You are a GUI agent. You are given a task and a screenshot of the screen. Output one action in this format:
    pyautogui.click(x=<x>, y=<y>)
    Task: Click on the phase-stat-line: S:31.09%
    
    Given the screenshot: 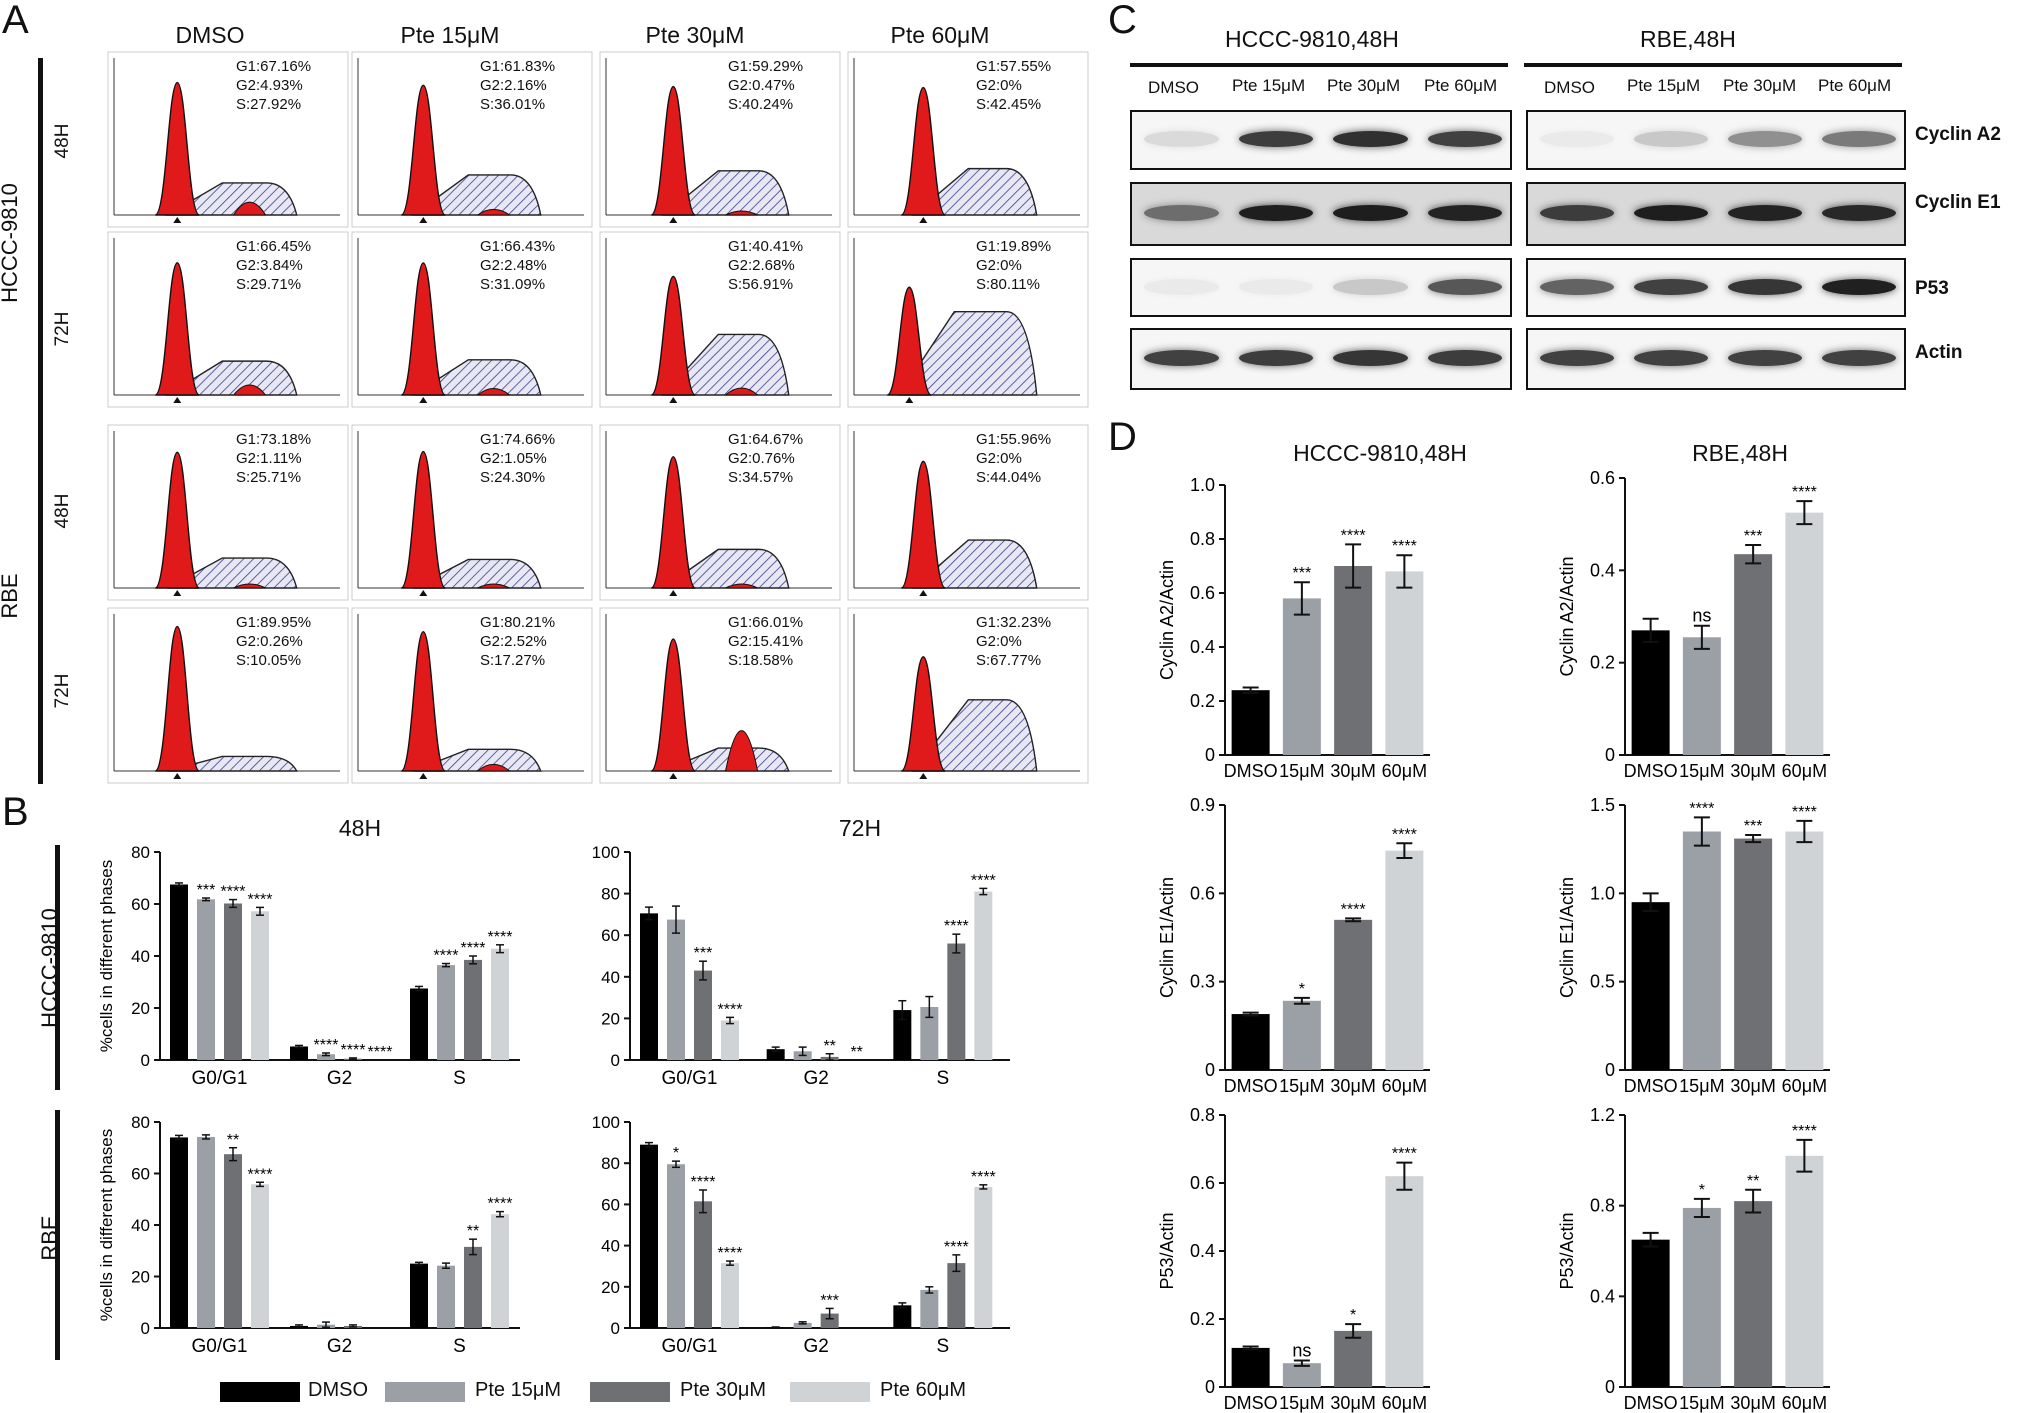 What is the action you would take?
    pyautogui.click(x=513, y=284)
    